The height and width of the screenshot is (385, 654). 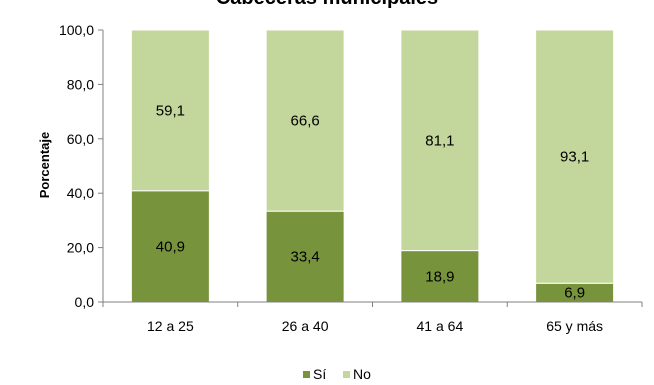 What do you see at coordinates (346, 374) in the screenshot?
I see `legend-swatch-no` at bounding box center [346, 374].